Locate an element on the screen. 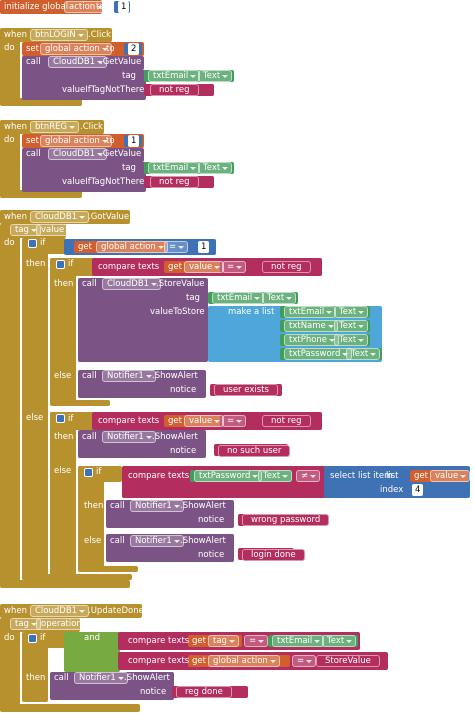  text-field: StoreValue is located at coordinates (348, 661).